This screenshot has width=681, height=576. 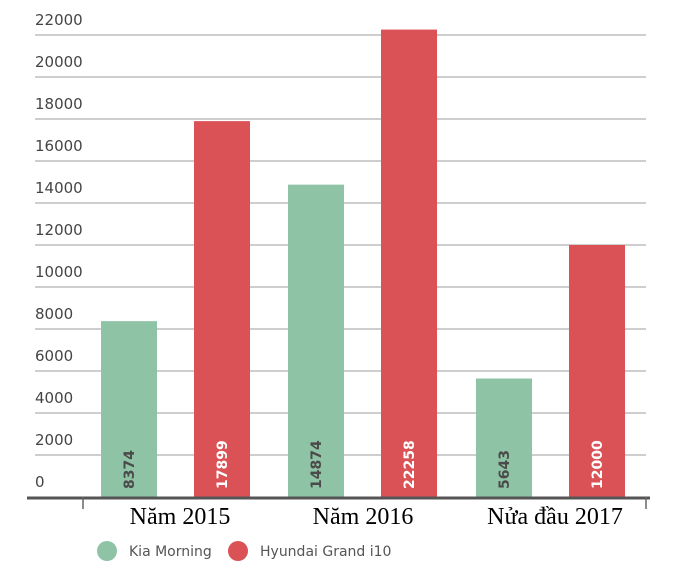 What do you see at coordinates (54, 440) in the screenshot?
I see `y-tick-label: 2000` at bounding box center [54, 440].